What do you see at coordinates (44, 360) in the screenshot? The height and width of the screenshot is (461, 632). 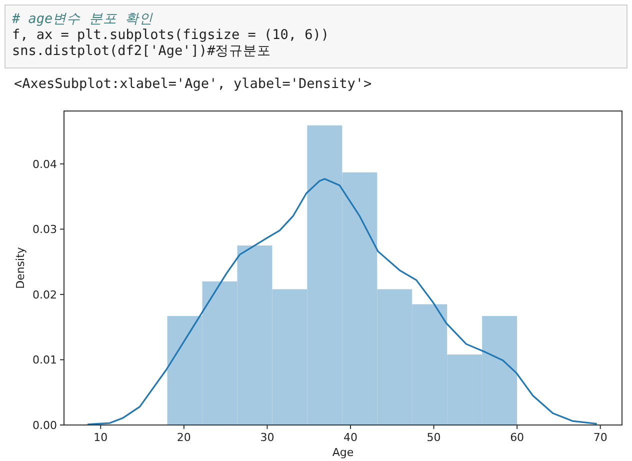 I see `y-tick-label: 0.01` at bounding box center [44, 360].